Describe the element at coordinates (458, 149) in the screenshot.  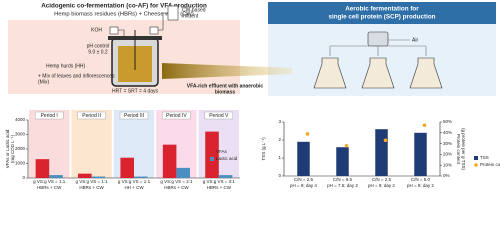
I see `y2-axis-label: Protein content` at that location.